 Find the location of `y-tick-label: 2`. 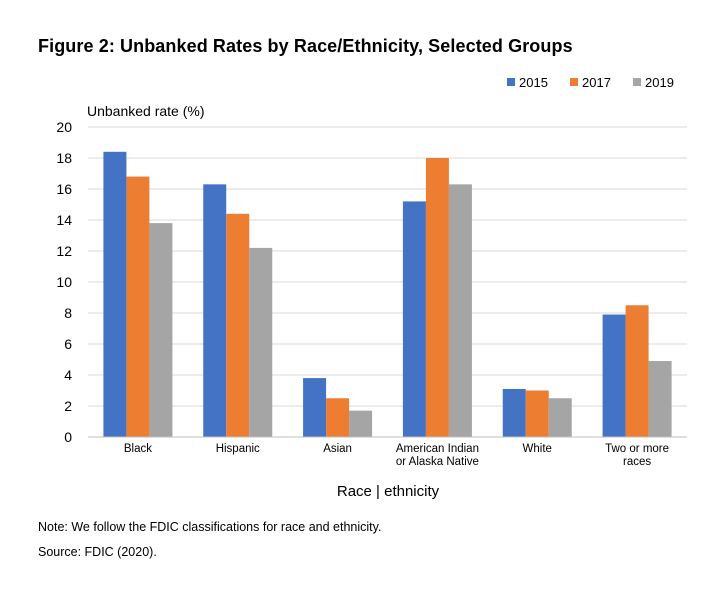

y-tick-label: 2 is located at coordinates (68, 406).